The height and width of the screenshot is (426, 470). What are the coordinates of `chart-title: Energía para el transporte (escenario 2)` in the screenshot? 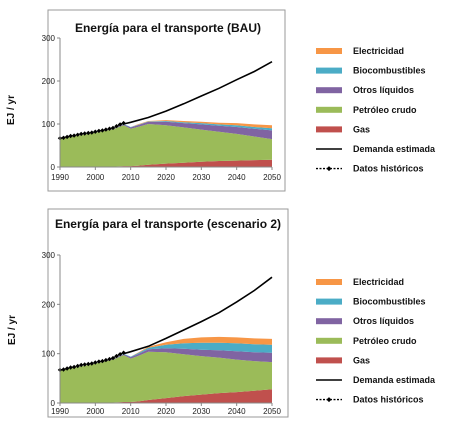 It's located at (168, 224).